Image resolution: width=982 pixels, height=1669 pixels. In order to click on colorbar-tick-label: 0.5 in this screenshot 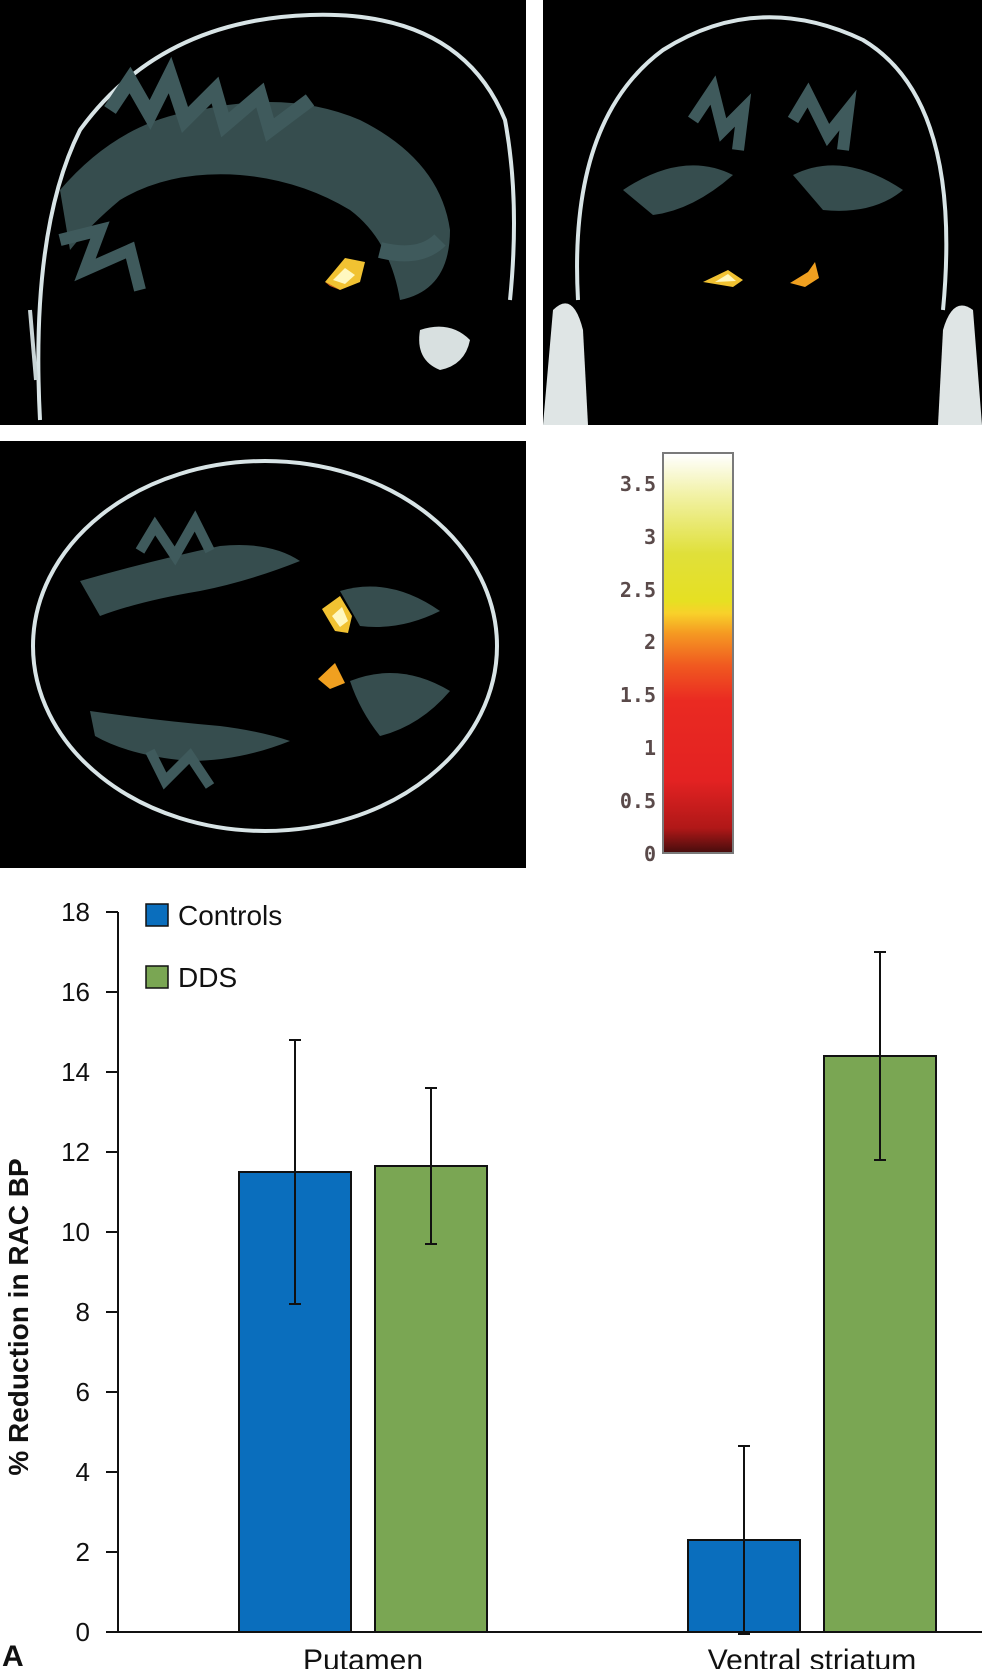, I will do `click(637, 801)`.